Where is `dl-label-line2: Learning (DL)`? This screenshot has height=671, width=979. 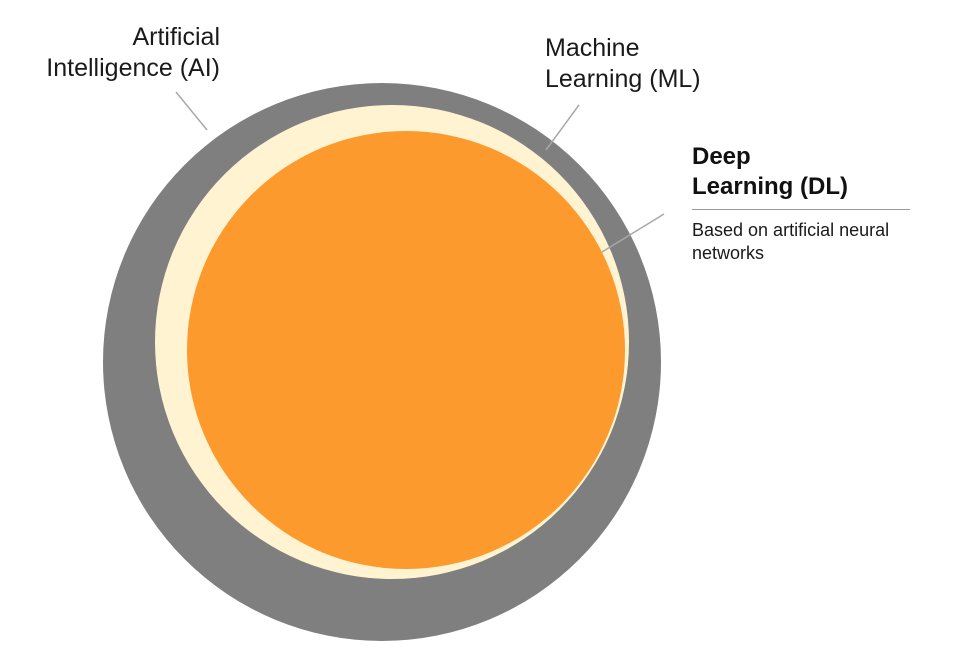 dl-label-line2: Learning (DL) is located at coordinates (770, 186).